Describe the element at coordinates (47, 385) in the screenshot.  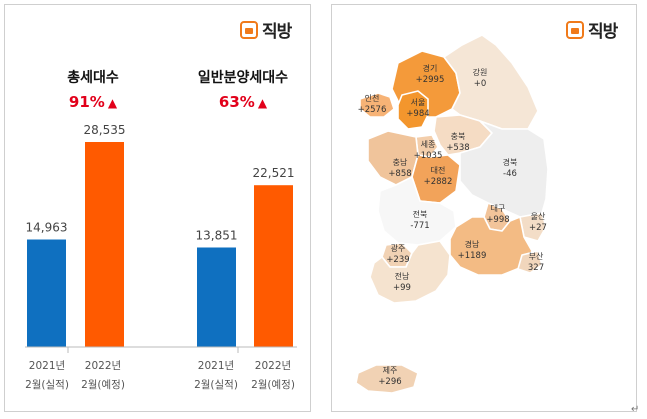
I see `category-label-0-0-1: 2월(실적)` at that location.